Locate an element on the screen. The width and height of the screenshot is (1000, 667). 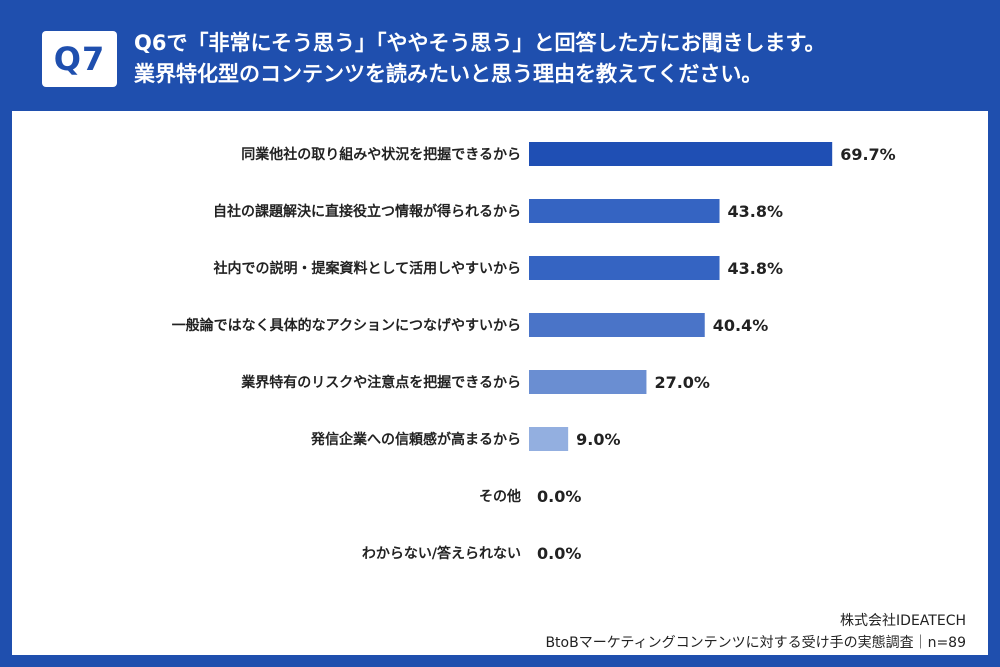
category-label: 自社の課題解決に直接役立つ情報が得られるから is located at coordinates (367, 211).